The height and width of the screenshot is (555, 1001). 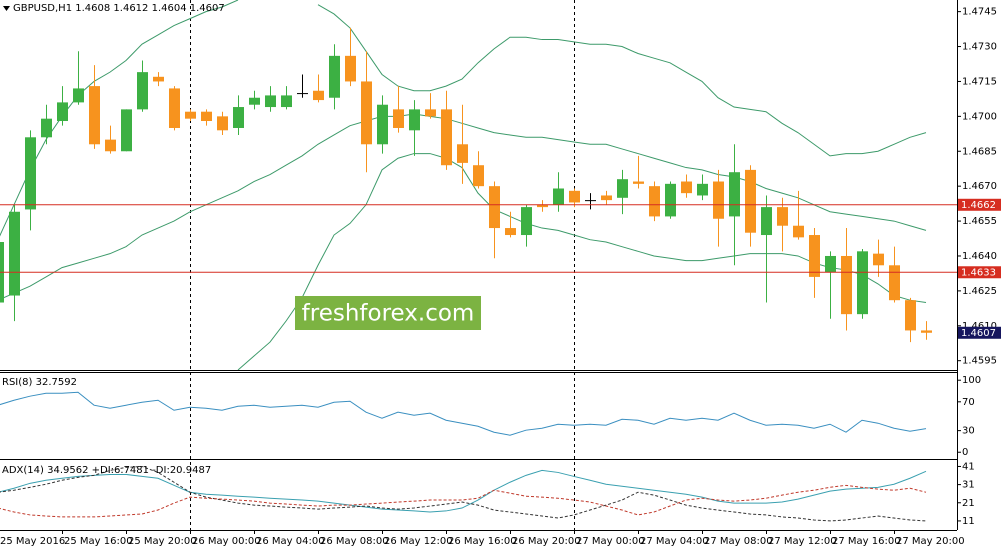 I want to click on y-tick-label: 41, so click(x=968, y=466).